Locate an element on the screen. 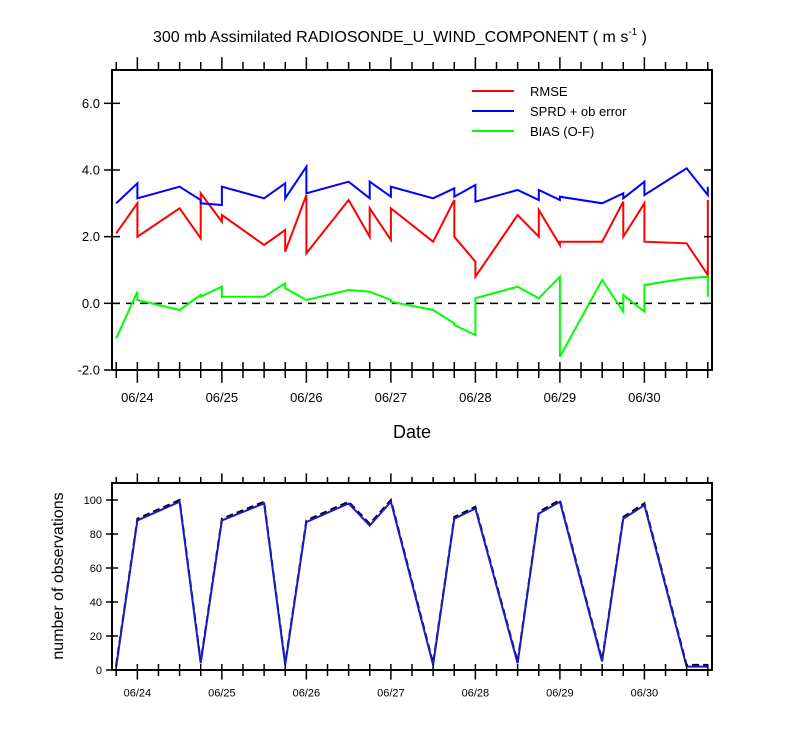  bottom-y-axis-label: number of observations is located at coordinates (58, 575).